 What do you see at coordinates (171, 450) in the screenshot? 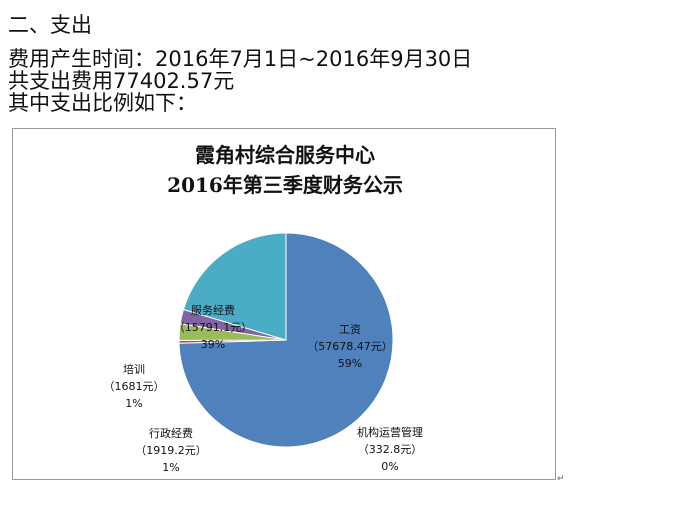
I see `slice-amount-label: （1919.2元）` at bounding box center [171, 450].